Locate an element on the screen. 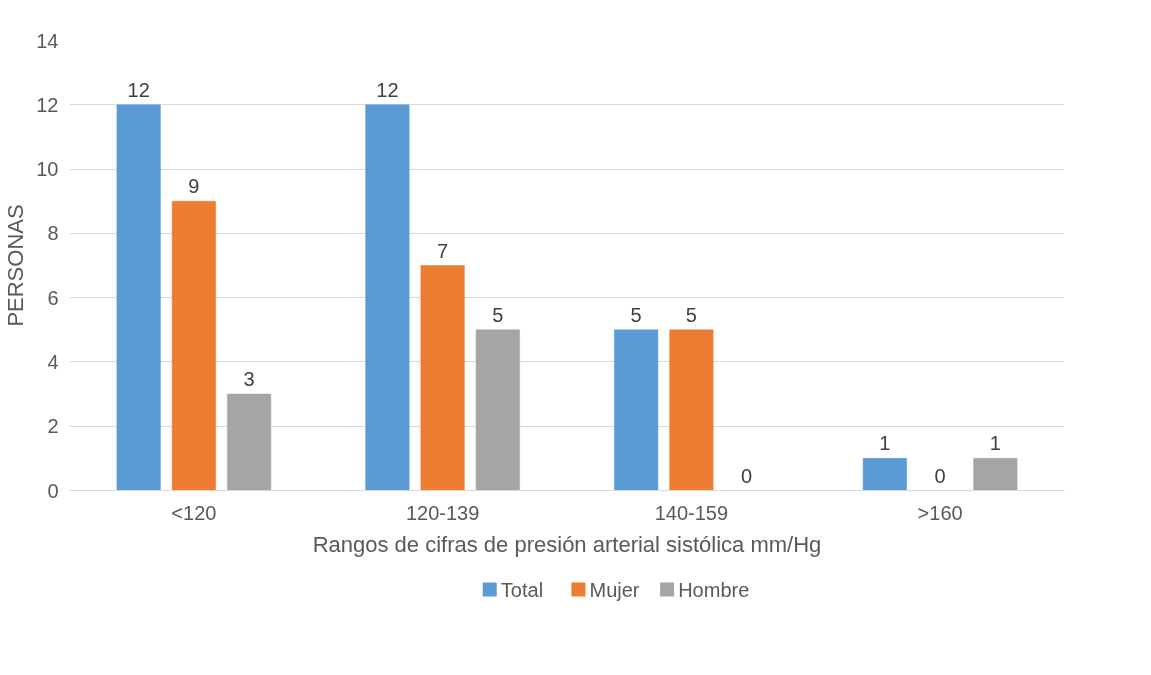 Image resolution: width=1151 pixels, height=675 pixels. y-tick-label: 6 is located at coordinates (53, 297).